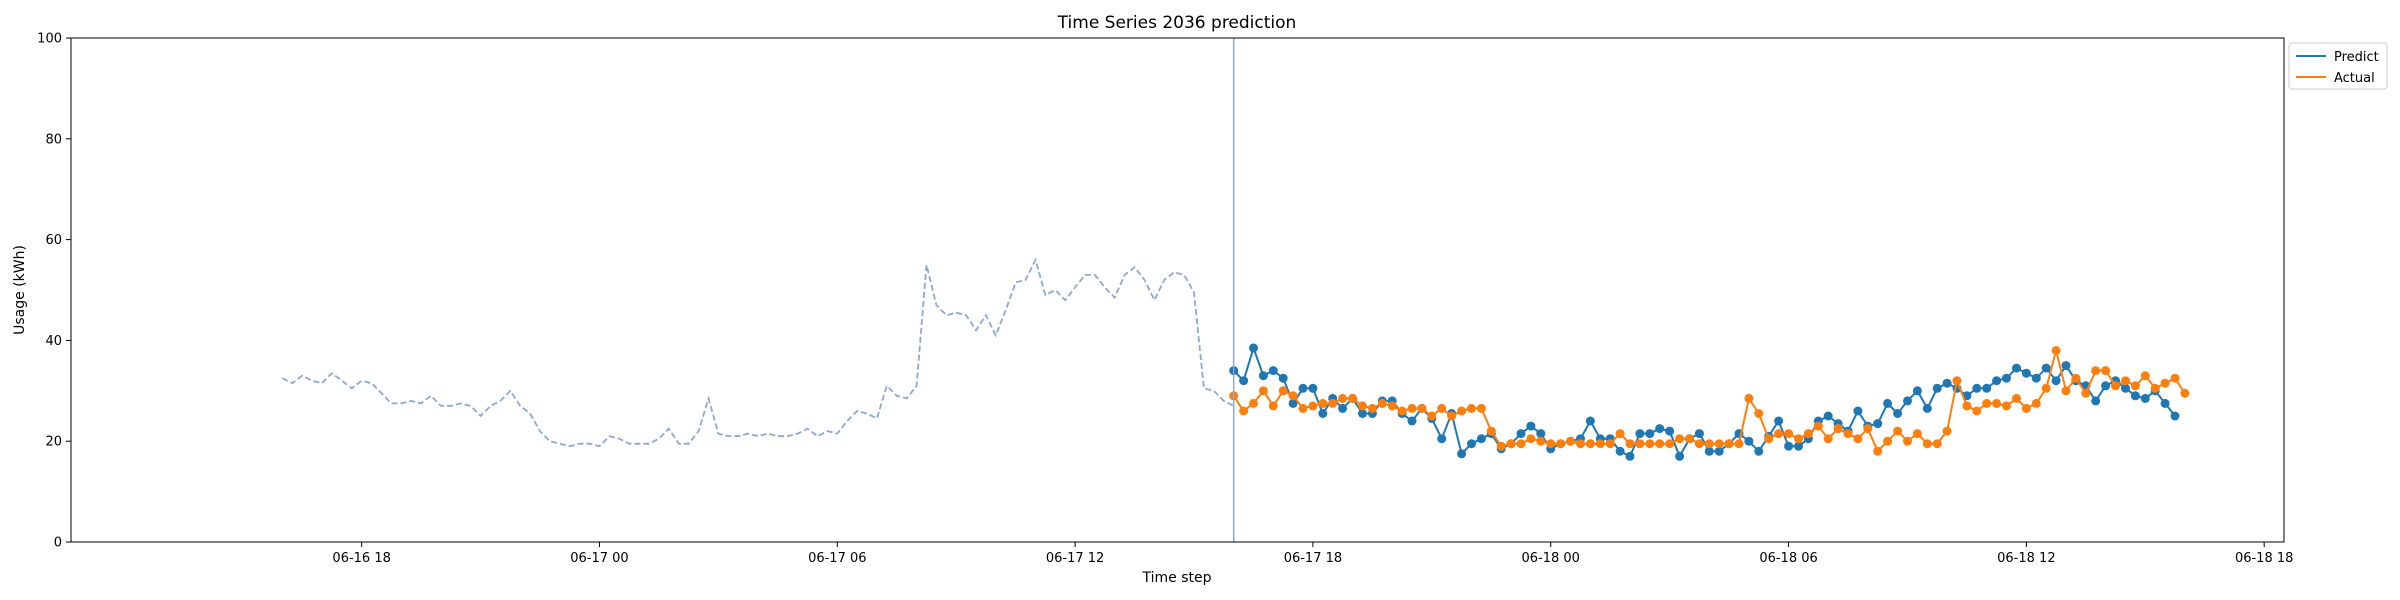 This screenshot has height=600, width=2400. I want to click on chart-title: Time Series 2036 prediction, so click(1177, 23).